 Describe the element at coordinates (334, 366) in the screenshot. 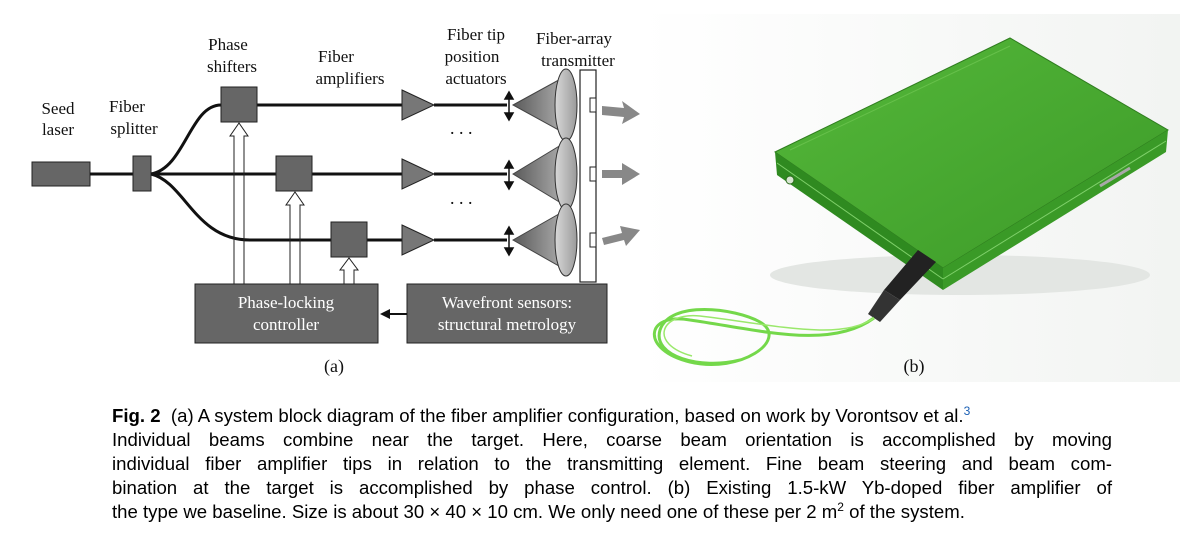

I see `panel-a-label: (a)` at that location.